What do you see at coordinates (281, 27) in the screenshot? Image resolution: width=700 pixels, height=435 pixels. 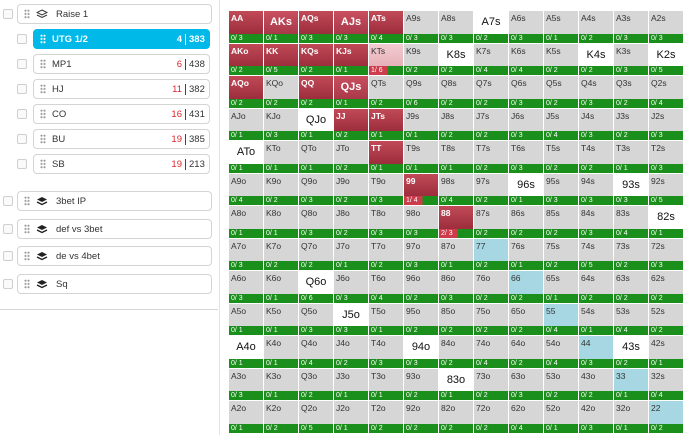 I see `hand-cell: AKs 0/ 1` at bounding box center [281, 27].